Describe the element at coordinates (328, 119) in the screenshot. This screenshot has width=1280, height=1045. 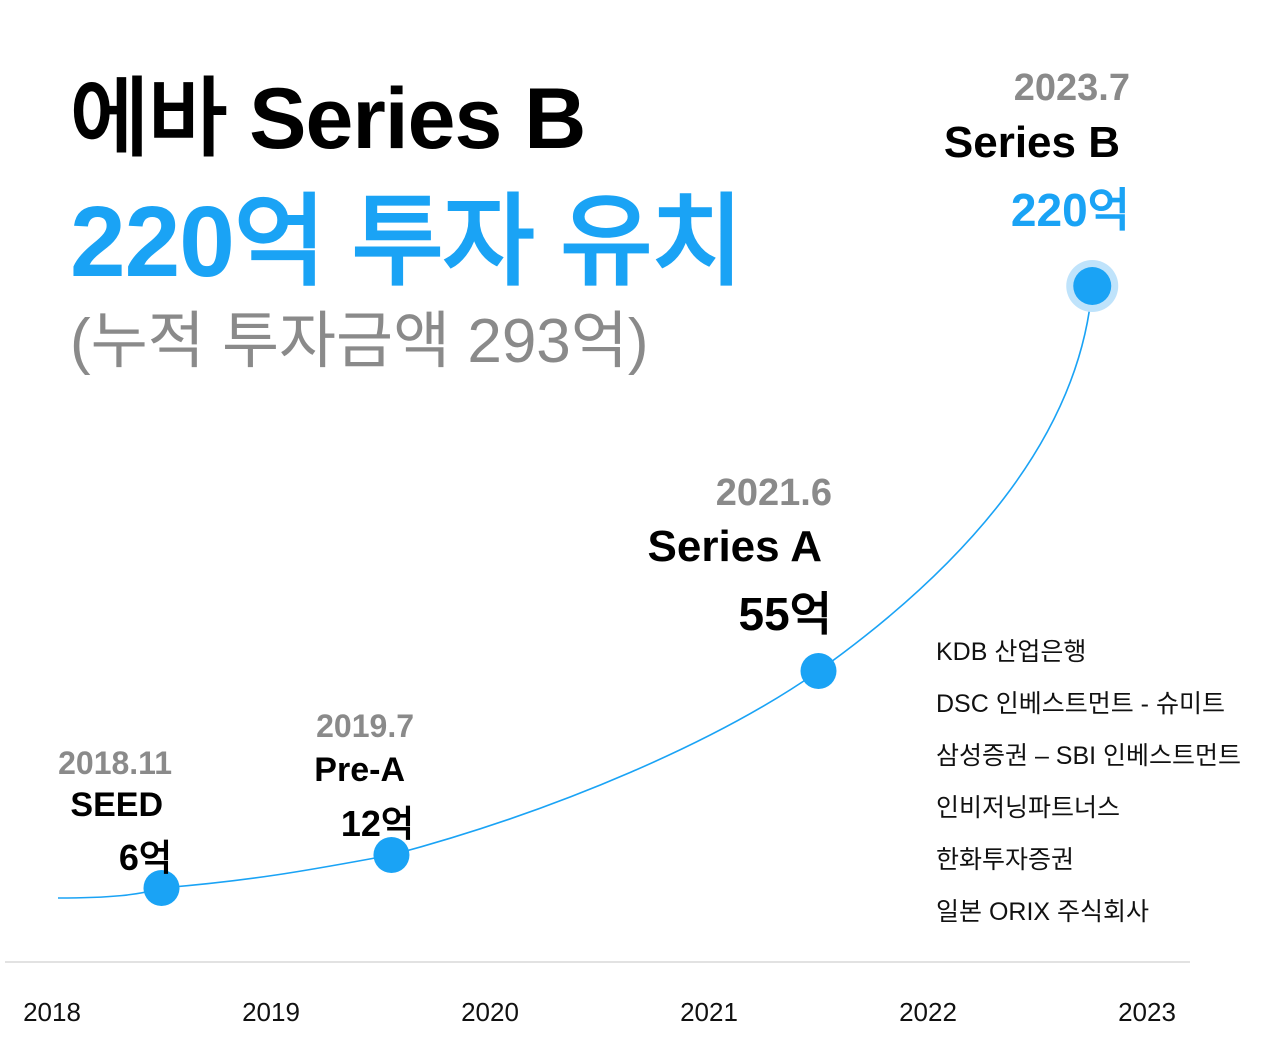
I see `title-line-1: 에바 Series B` at that location.